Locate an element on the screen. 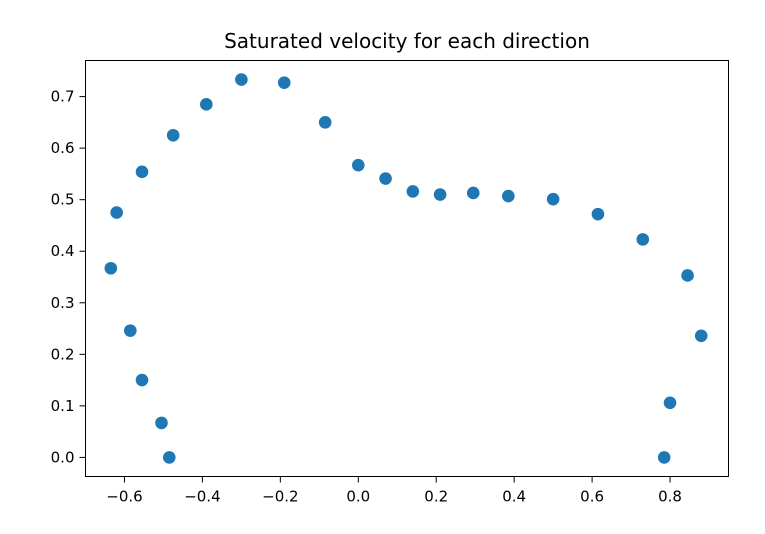  x-tick-label: 0.6 is located at coordinates (592, 497).